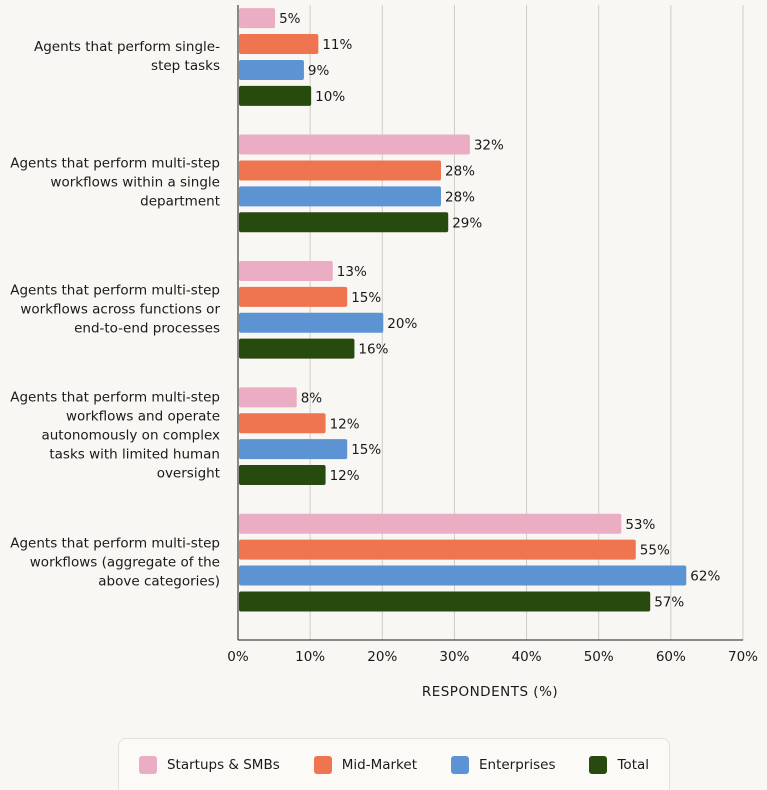 This screenshot has height=790, width=767. Describe the element at coordinates (599, 657) in the screenshot. I see `x-tick-label: 50%` at that location.